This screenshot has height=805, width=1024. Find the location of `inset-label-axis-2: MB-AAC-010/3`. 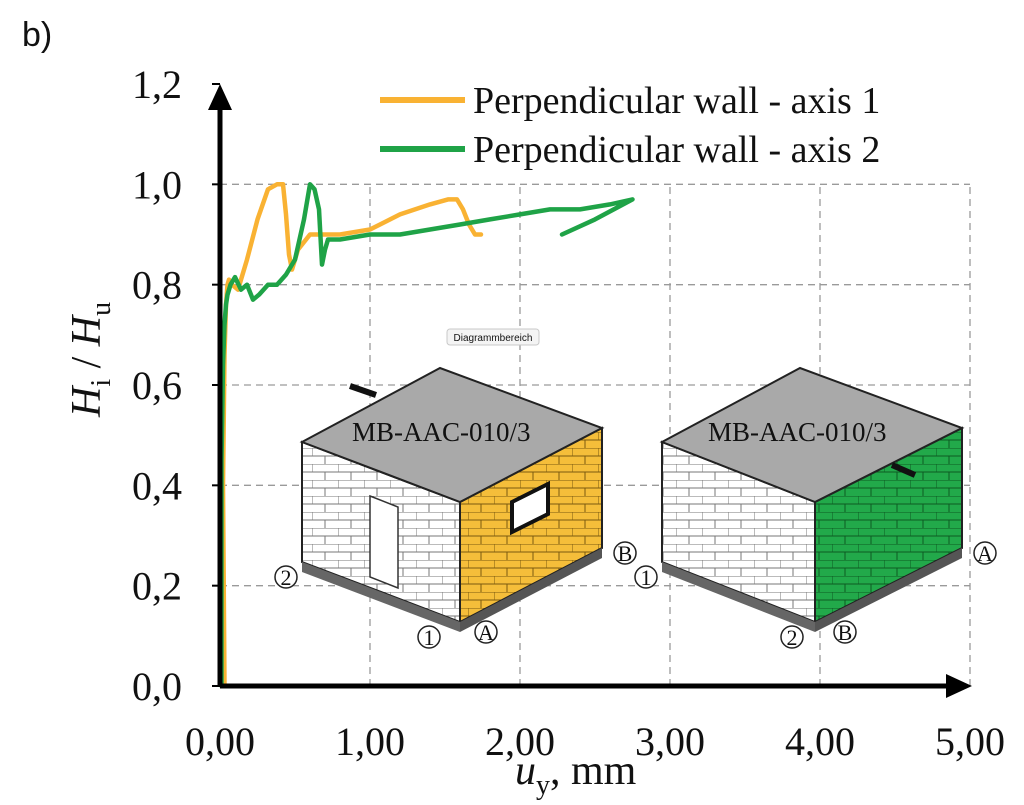

inset-label-axis-2: MB-AAC-010/3 is located at coordinates (797, 432).